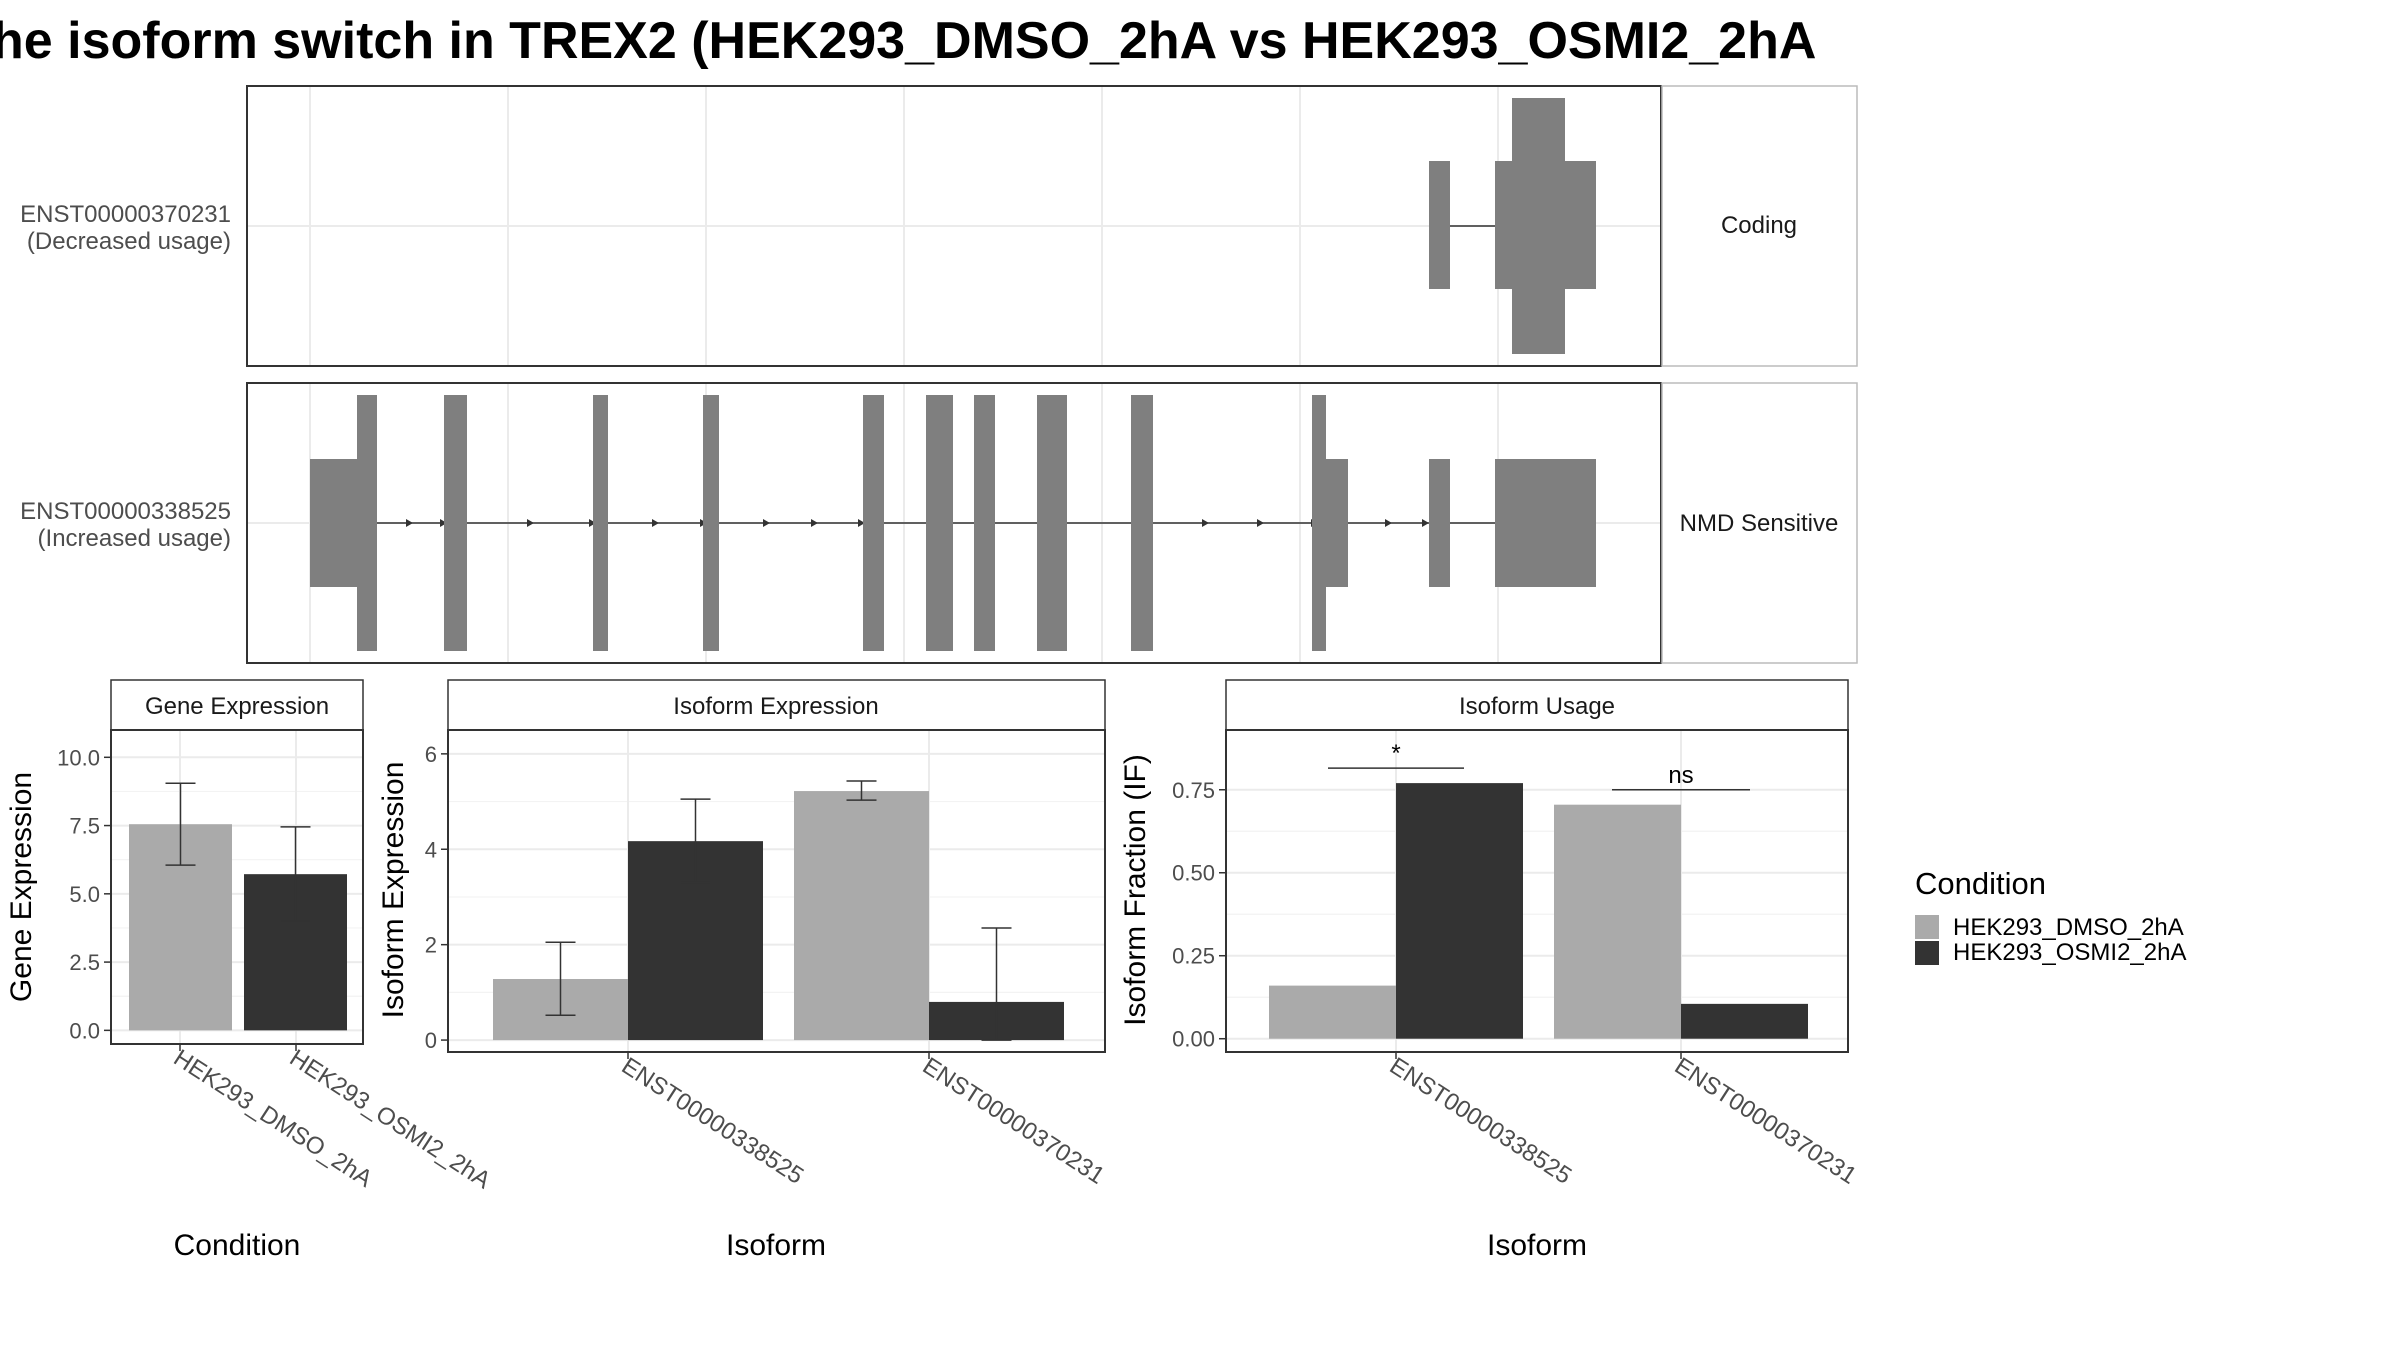 The height and width of the screenshot is (1350, 2400). What do you see at coordinates (125, 511) in the screenshot?
I see `track-2-name: ENST00000338525` at bounding box center [125, 511].